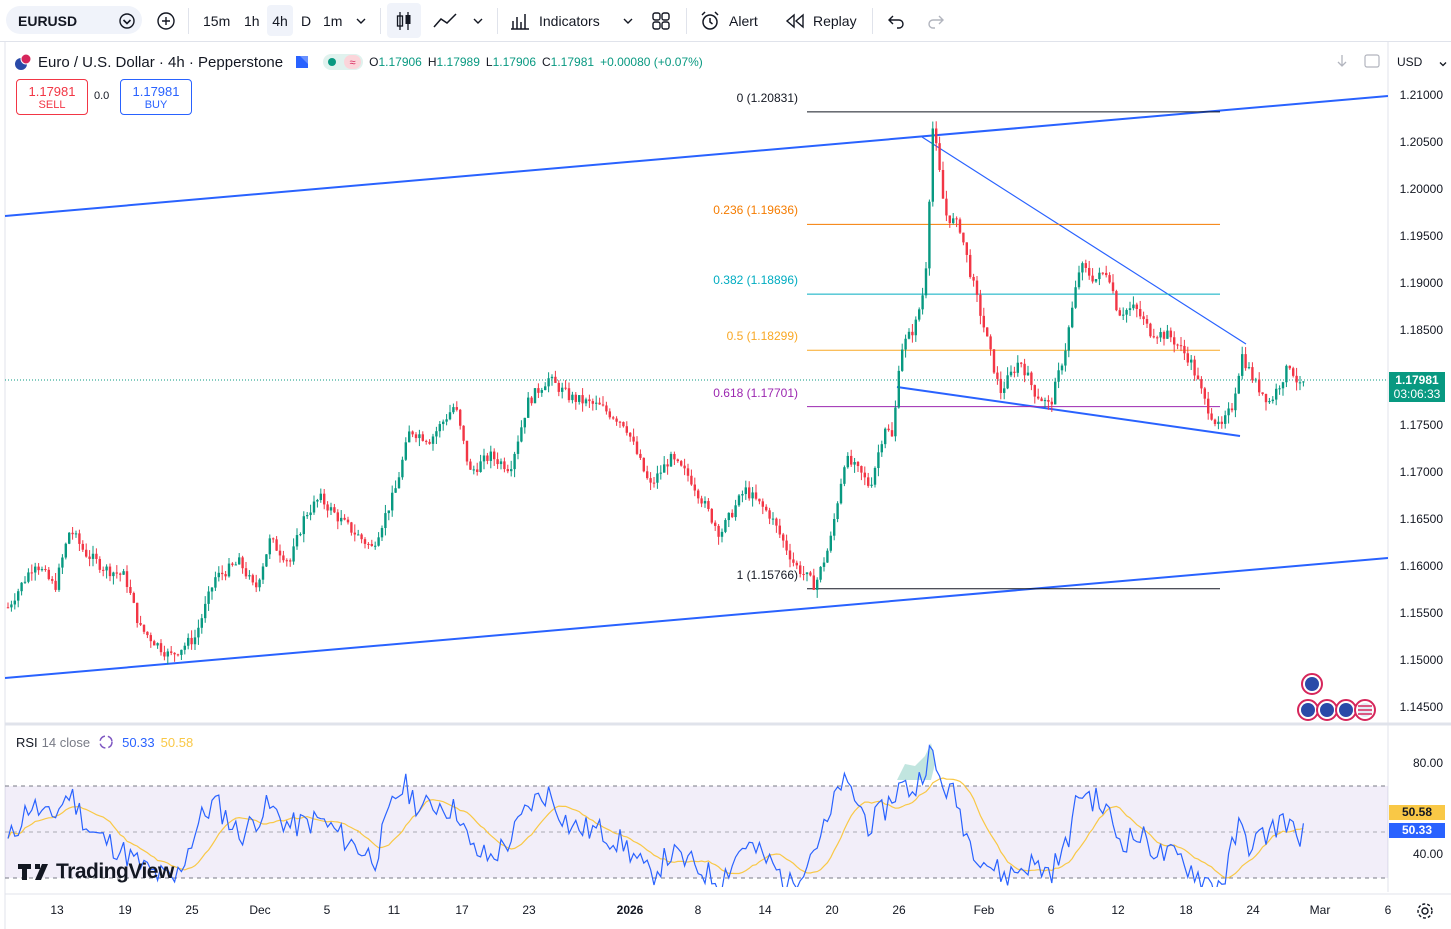  What do you see at coordinates (66, 742) in the screenshot?
I see `rsi-params: 14 close` at bounding box center [66, 742].